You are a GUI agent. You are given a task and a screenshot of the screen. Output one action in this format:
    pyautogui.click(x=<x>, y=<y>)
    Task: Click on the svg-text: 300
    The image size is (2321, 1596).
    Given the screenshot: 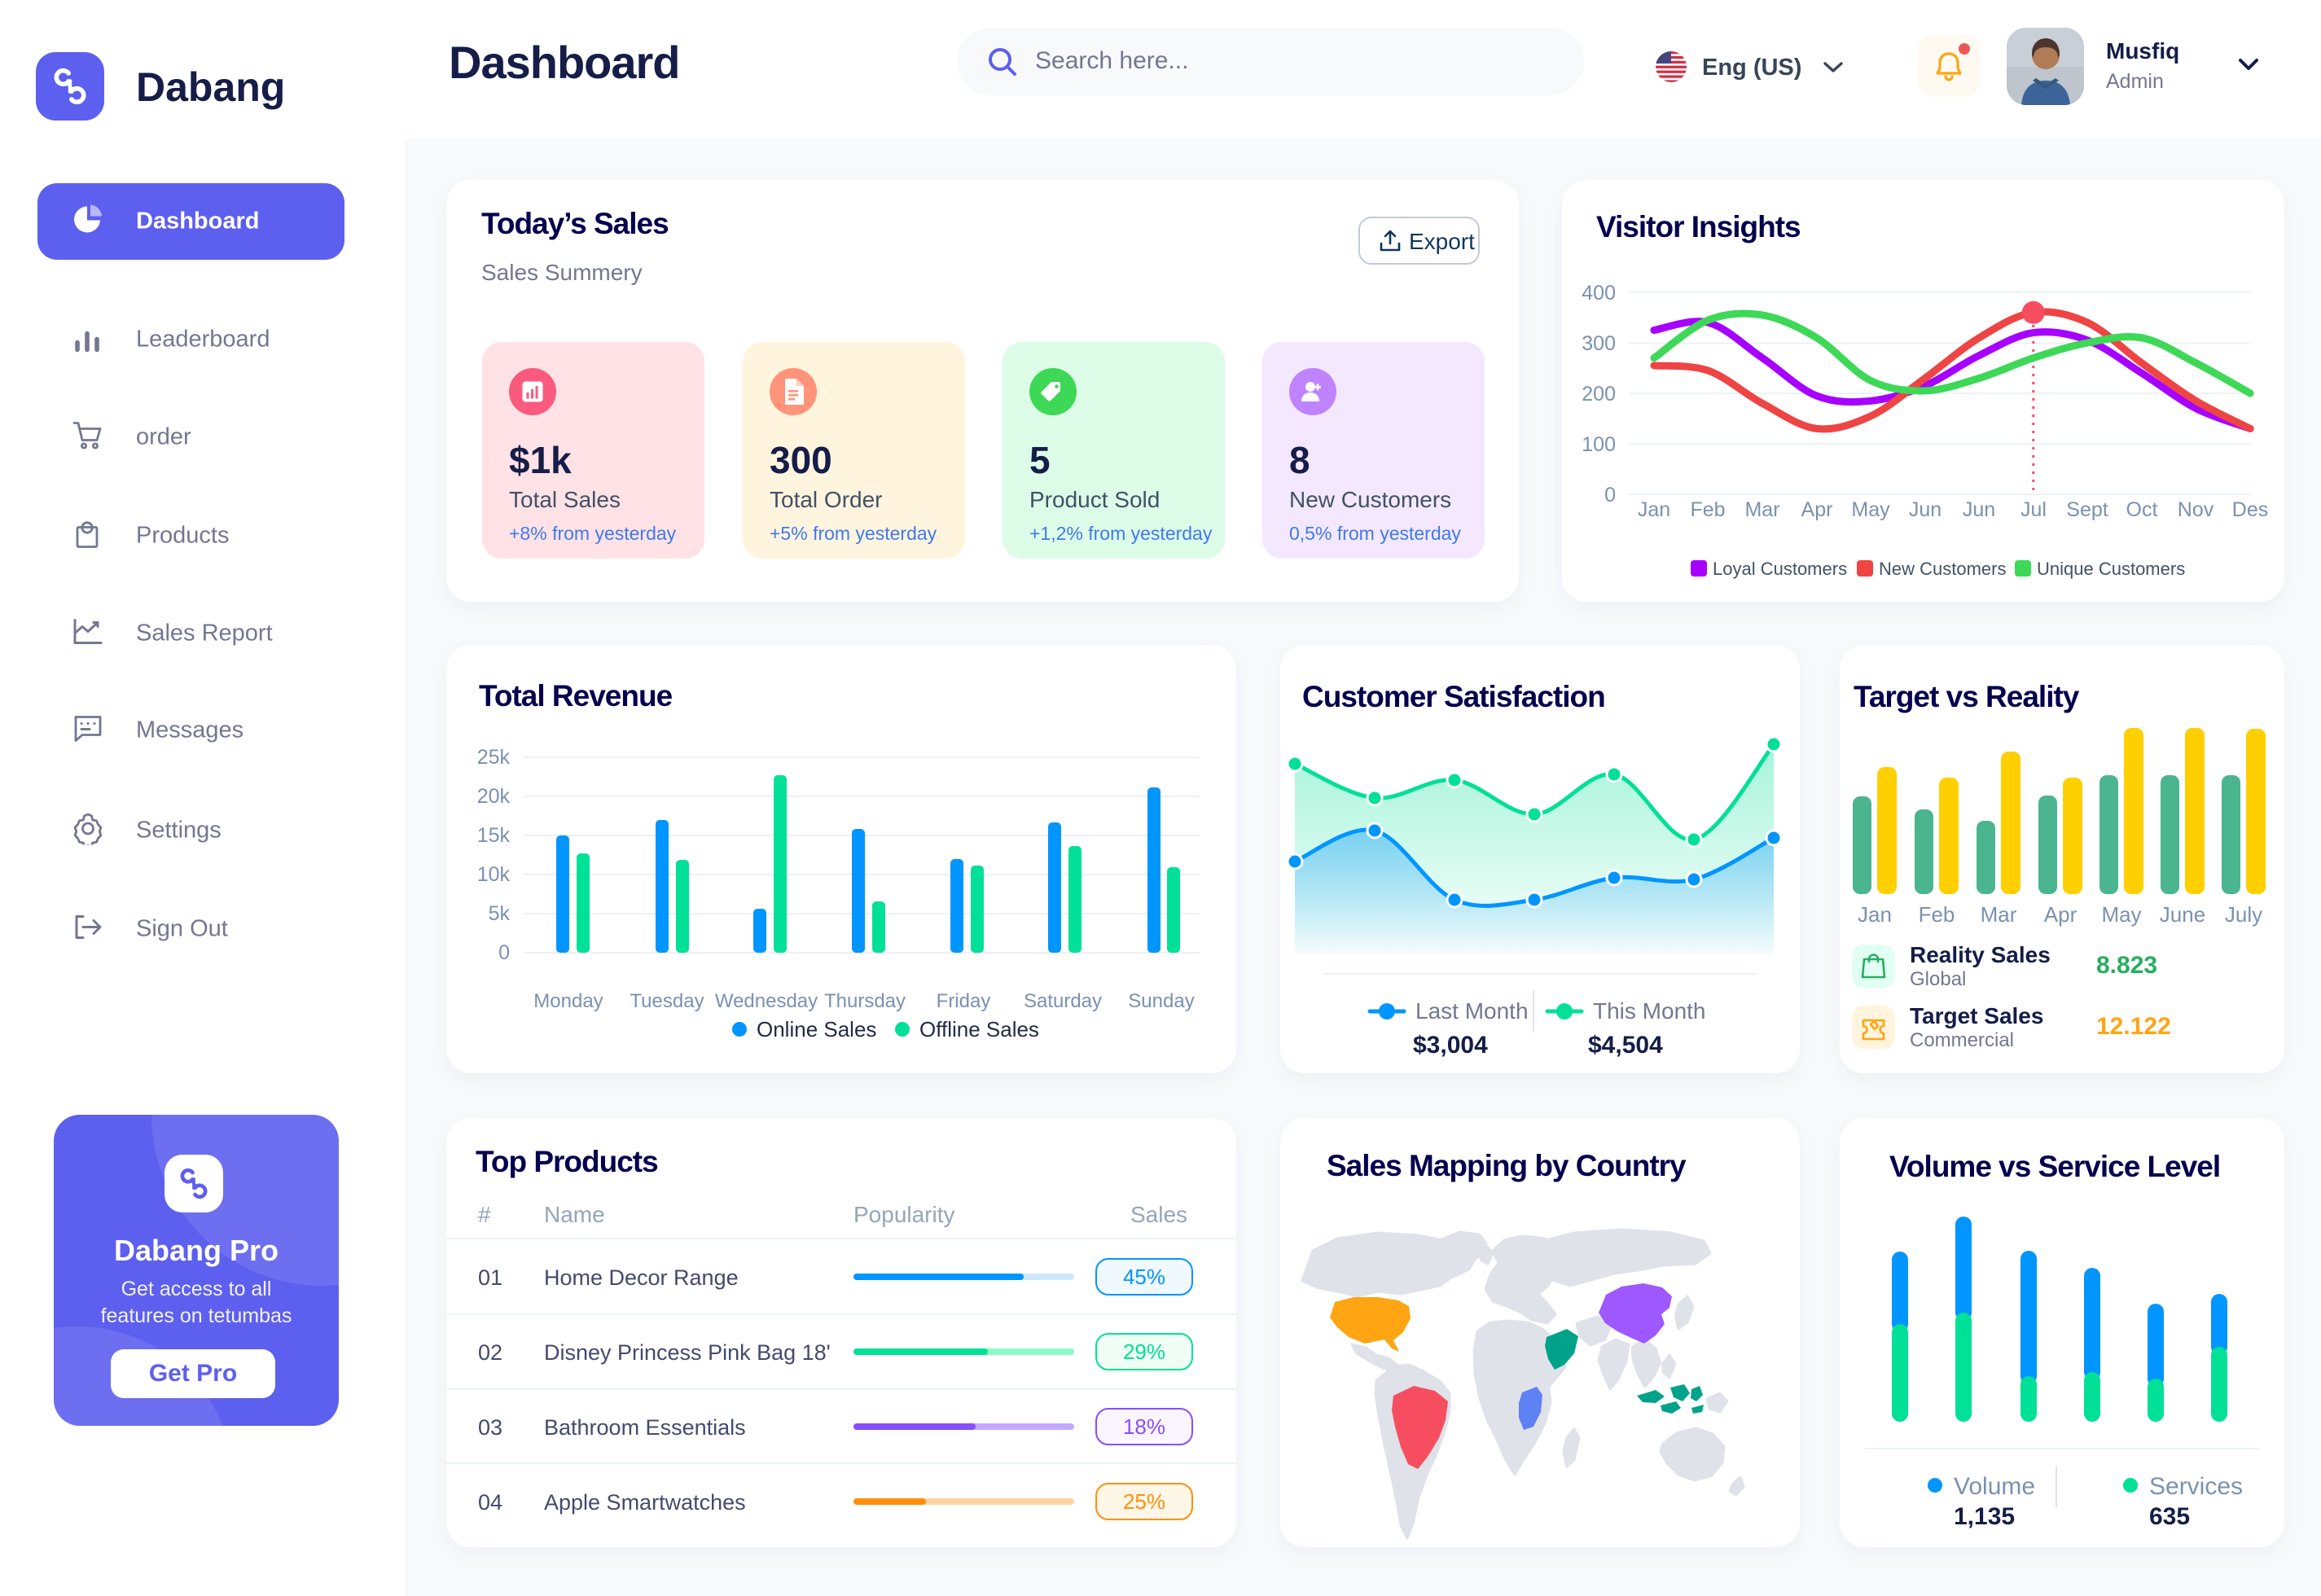 What is the action you would take?
    pyautogui.click(x=1599, y=343)
    